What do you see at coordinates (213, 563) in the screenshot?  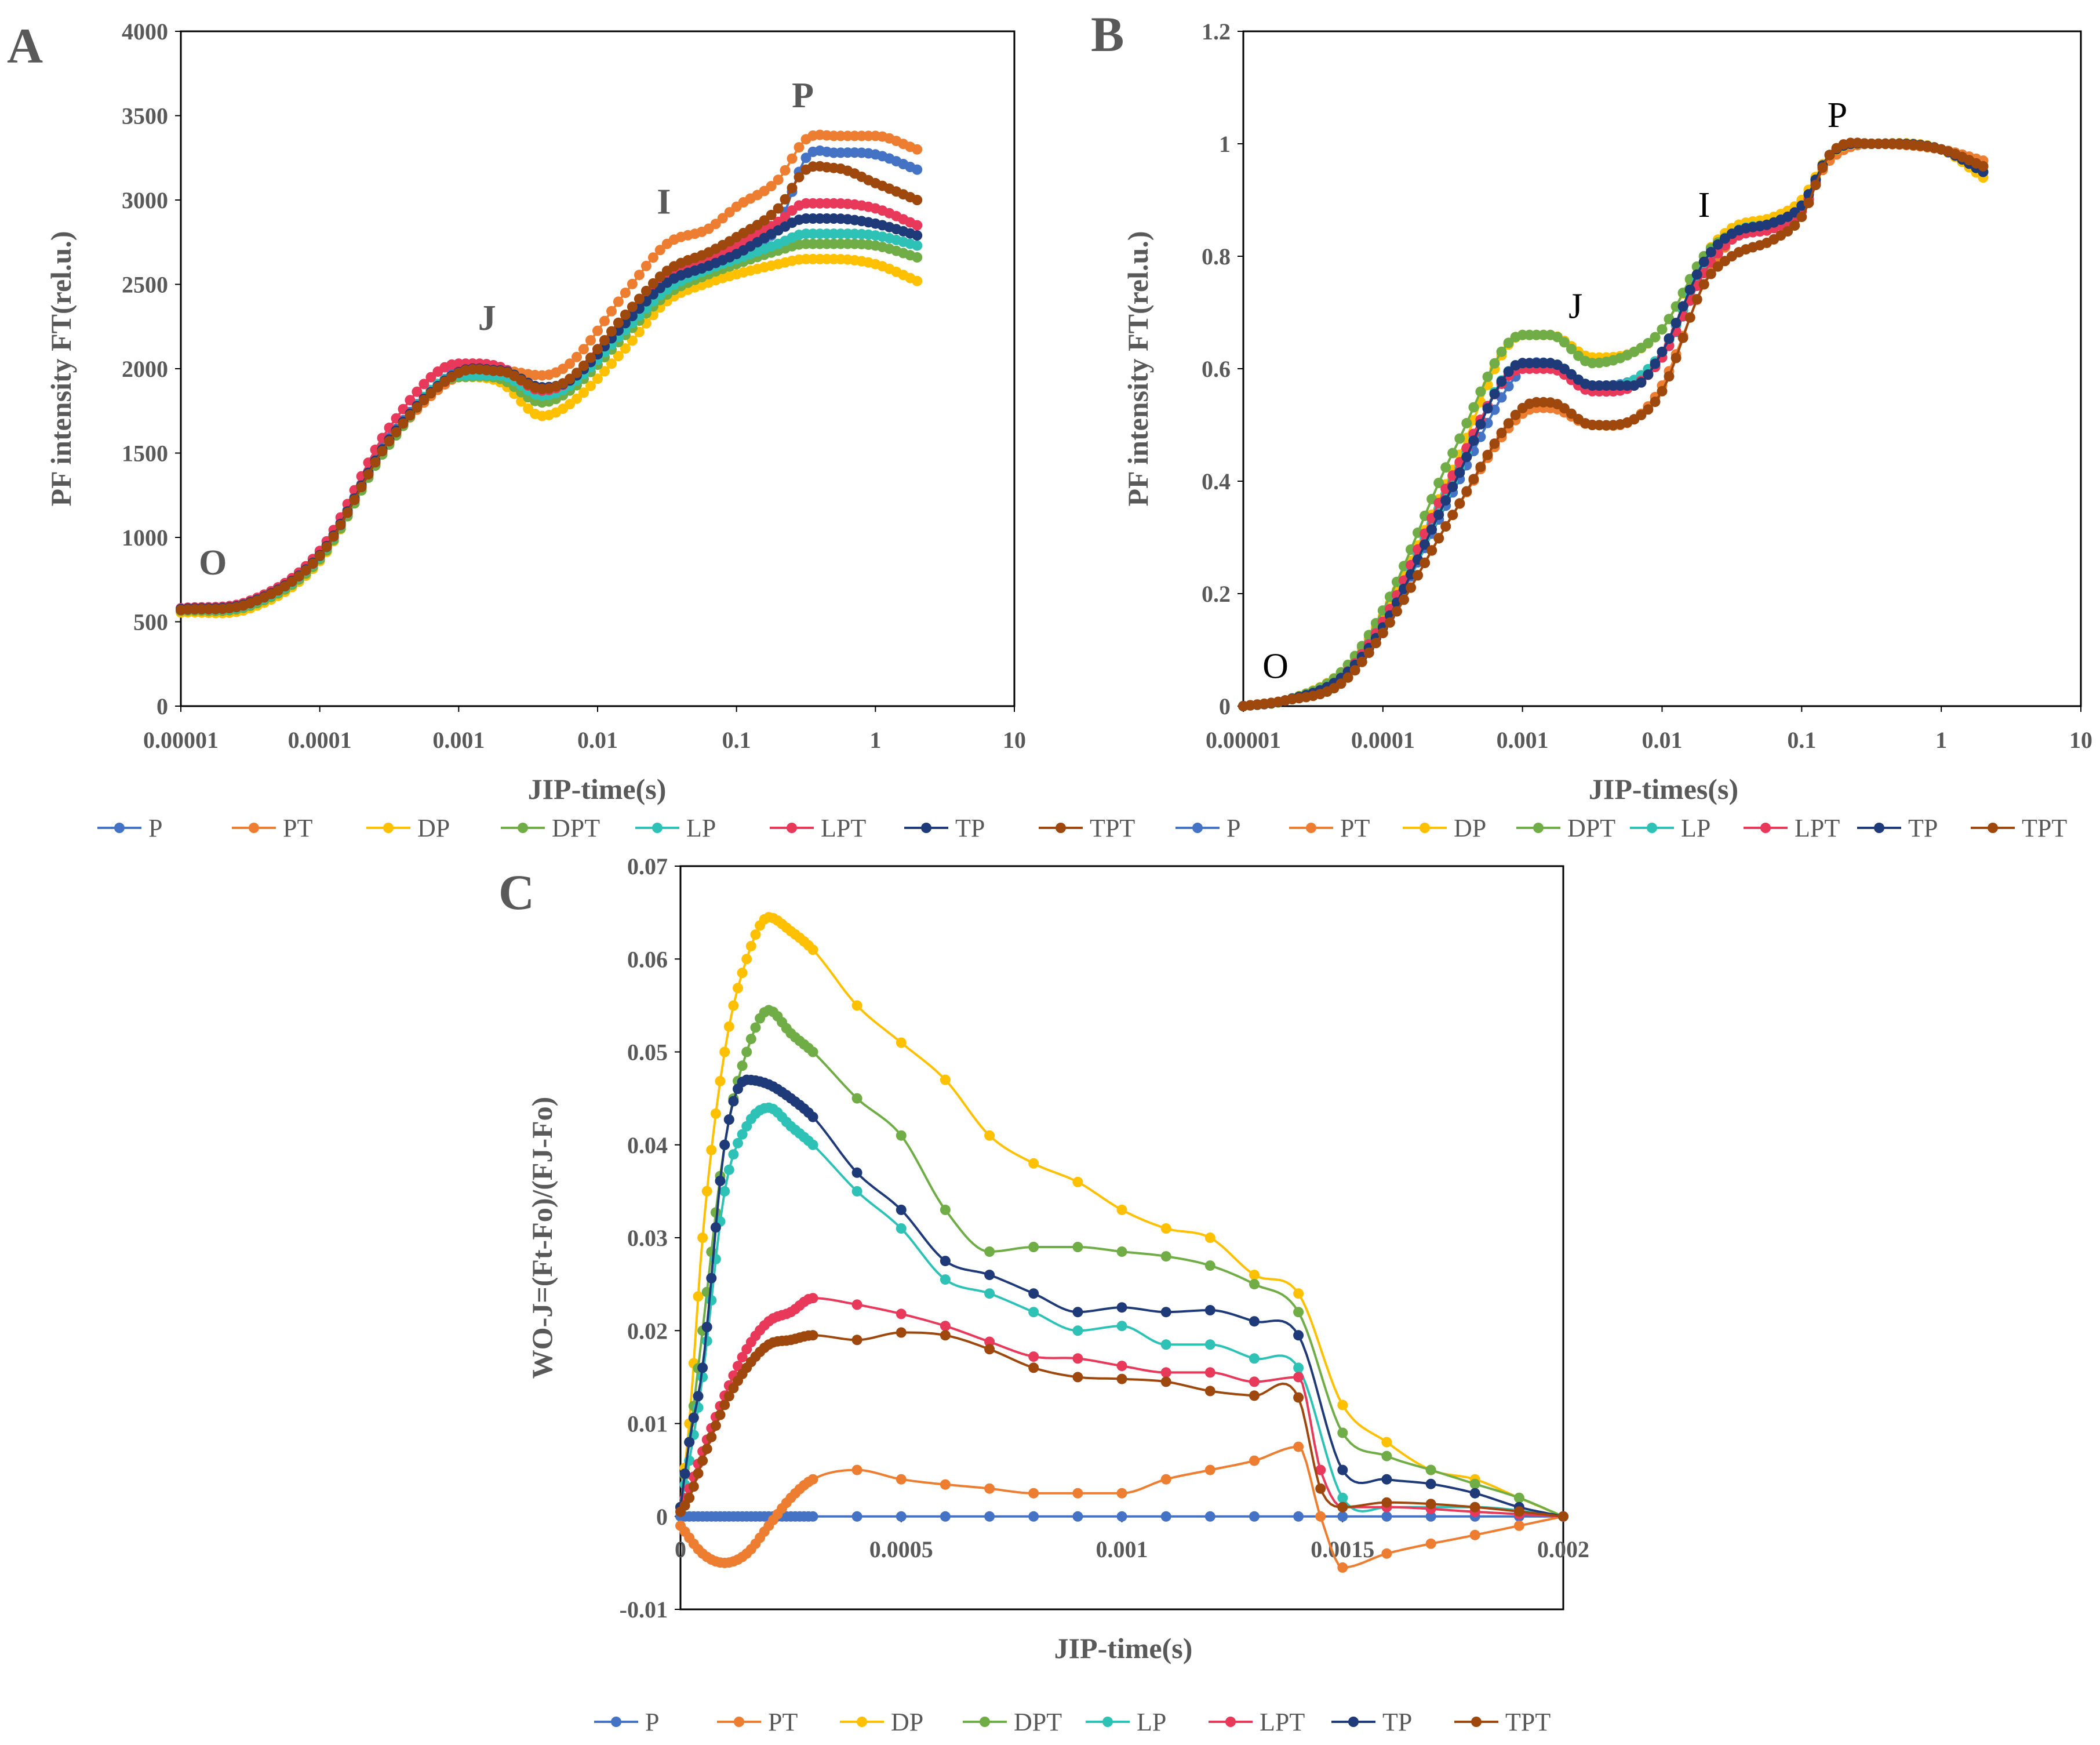 I see `phase-label-o: O` at bounding box center [213, 563].